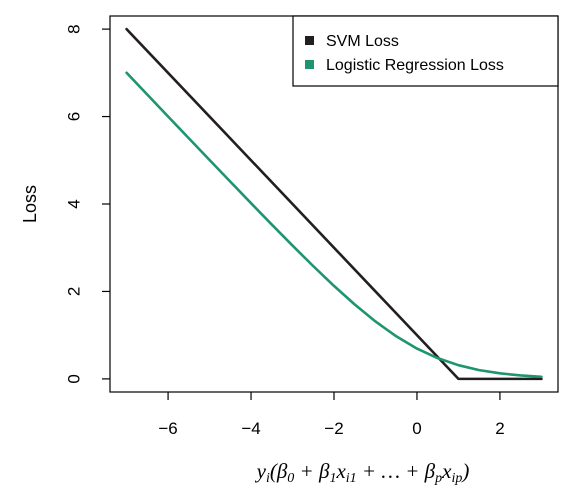  I want to click on y-tick-label: 2, so click(73, 291).